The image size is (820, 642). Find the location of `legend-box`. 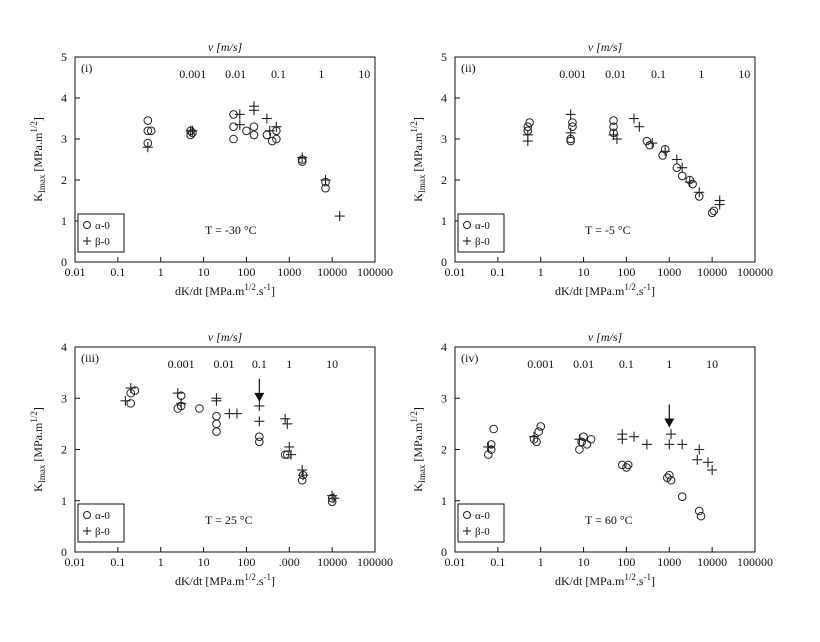

legend-box is located at coordinates (481, 523).